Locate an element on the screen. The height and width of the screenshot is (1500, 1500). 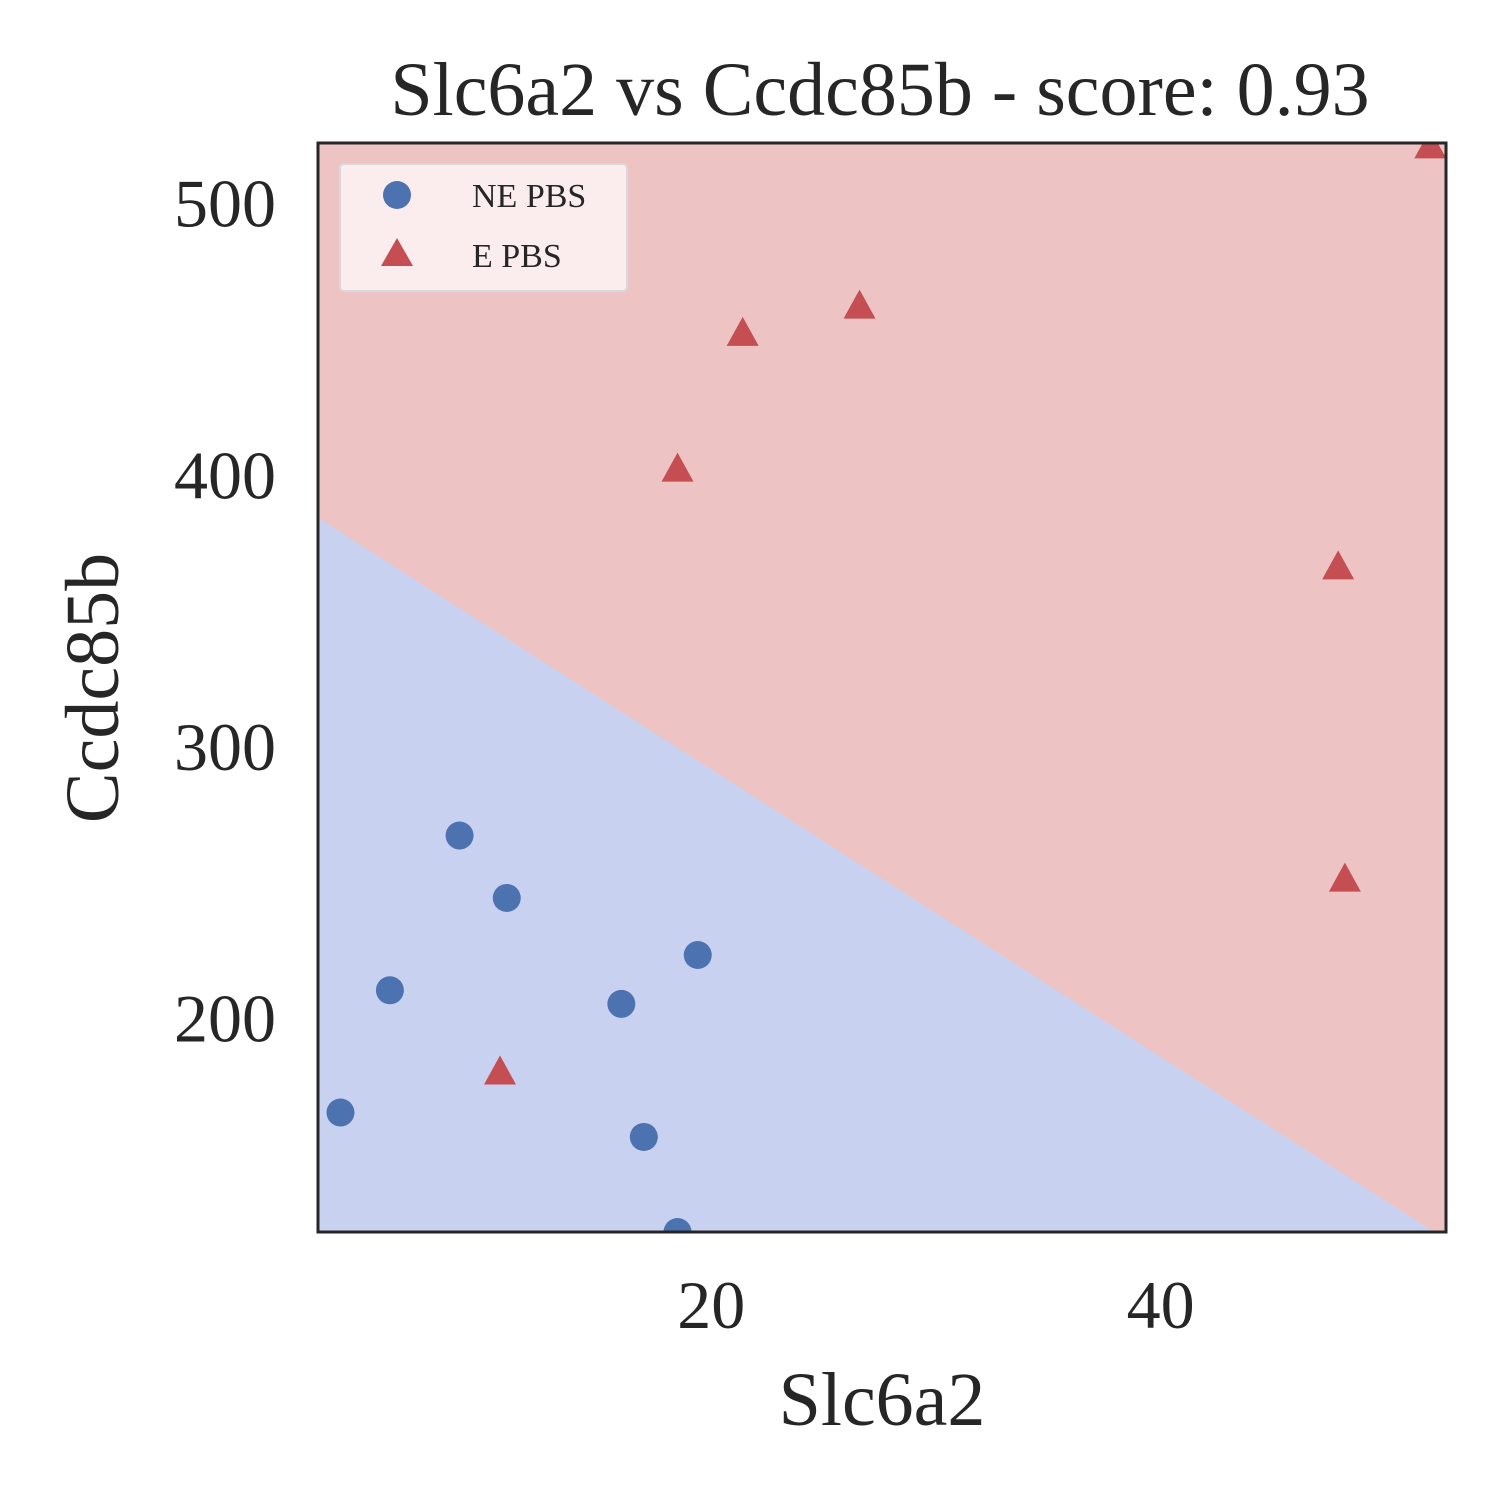
legend-frame is located at coordinates (483, 227).